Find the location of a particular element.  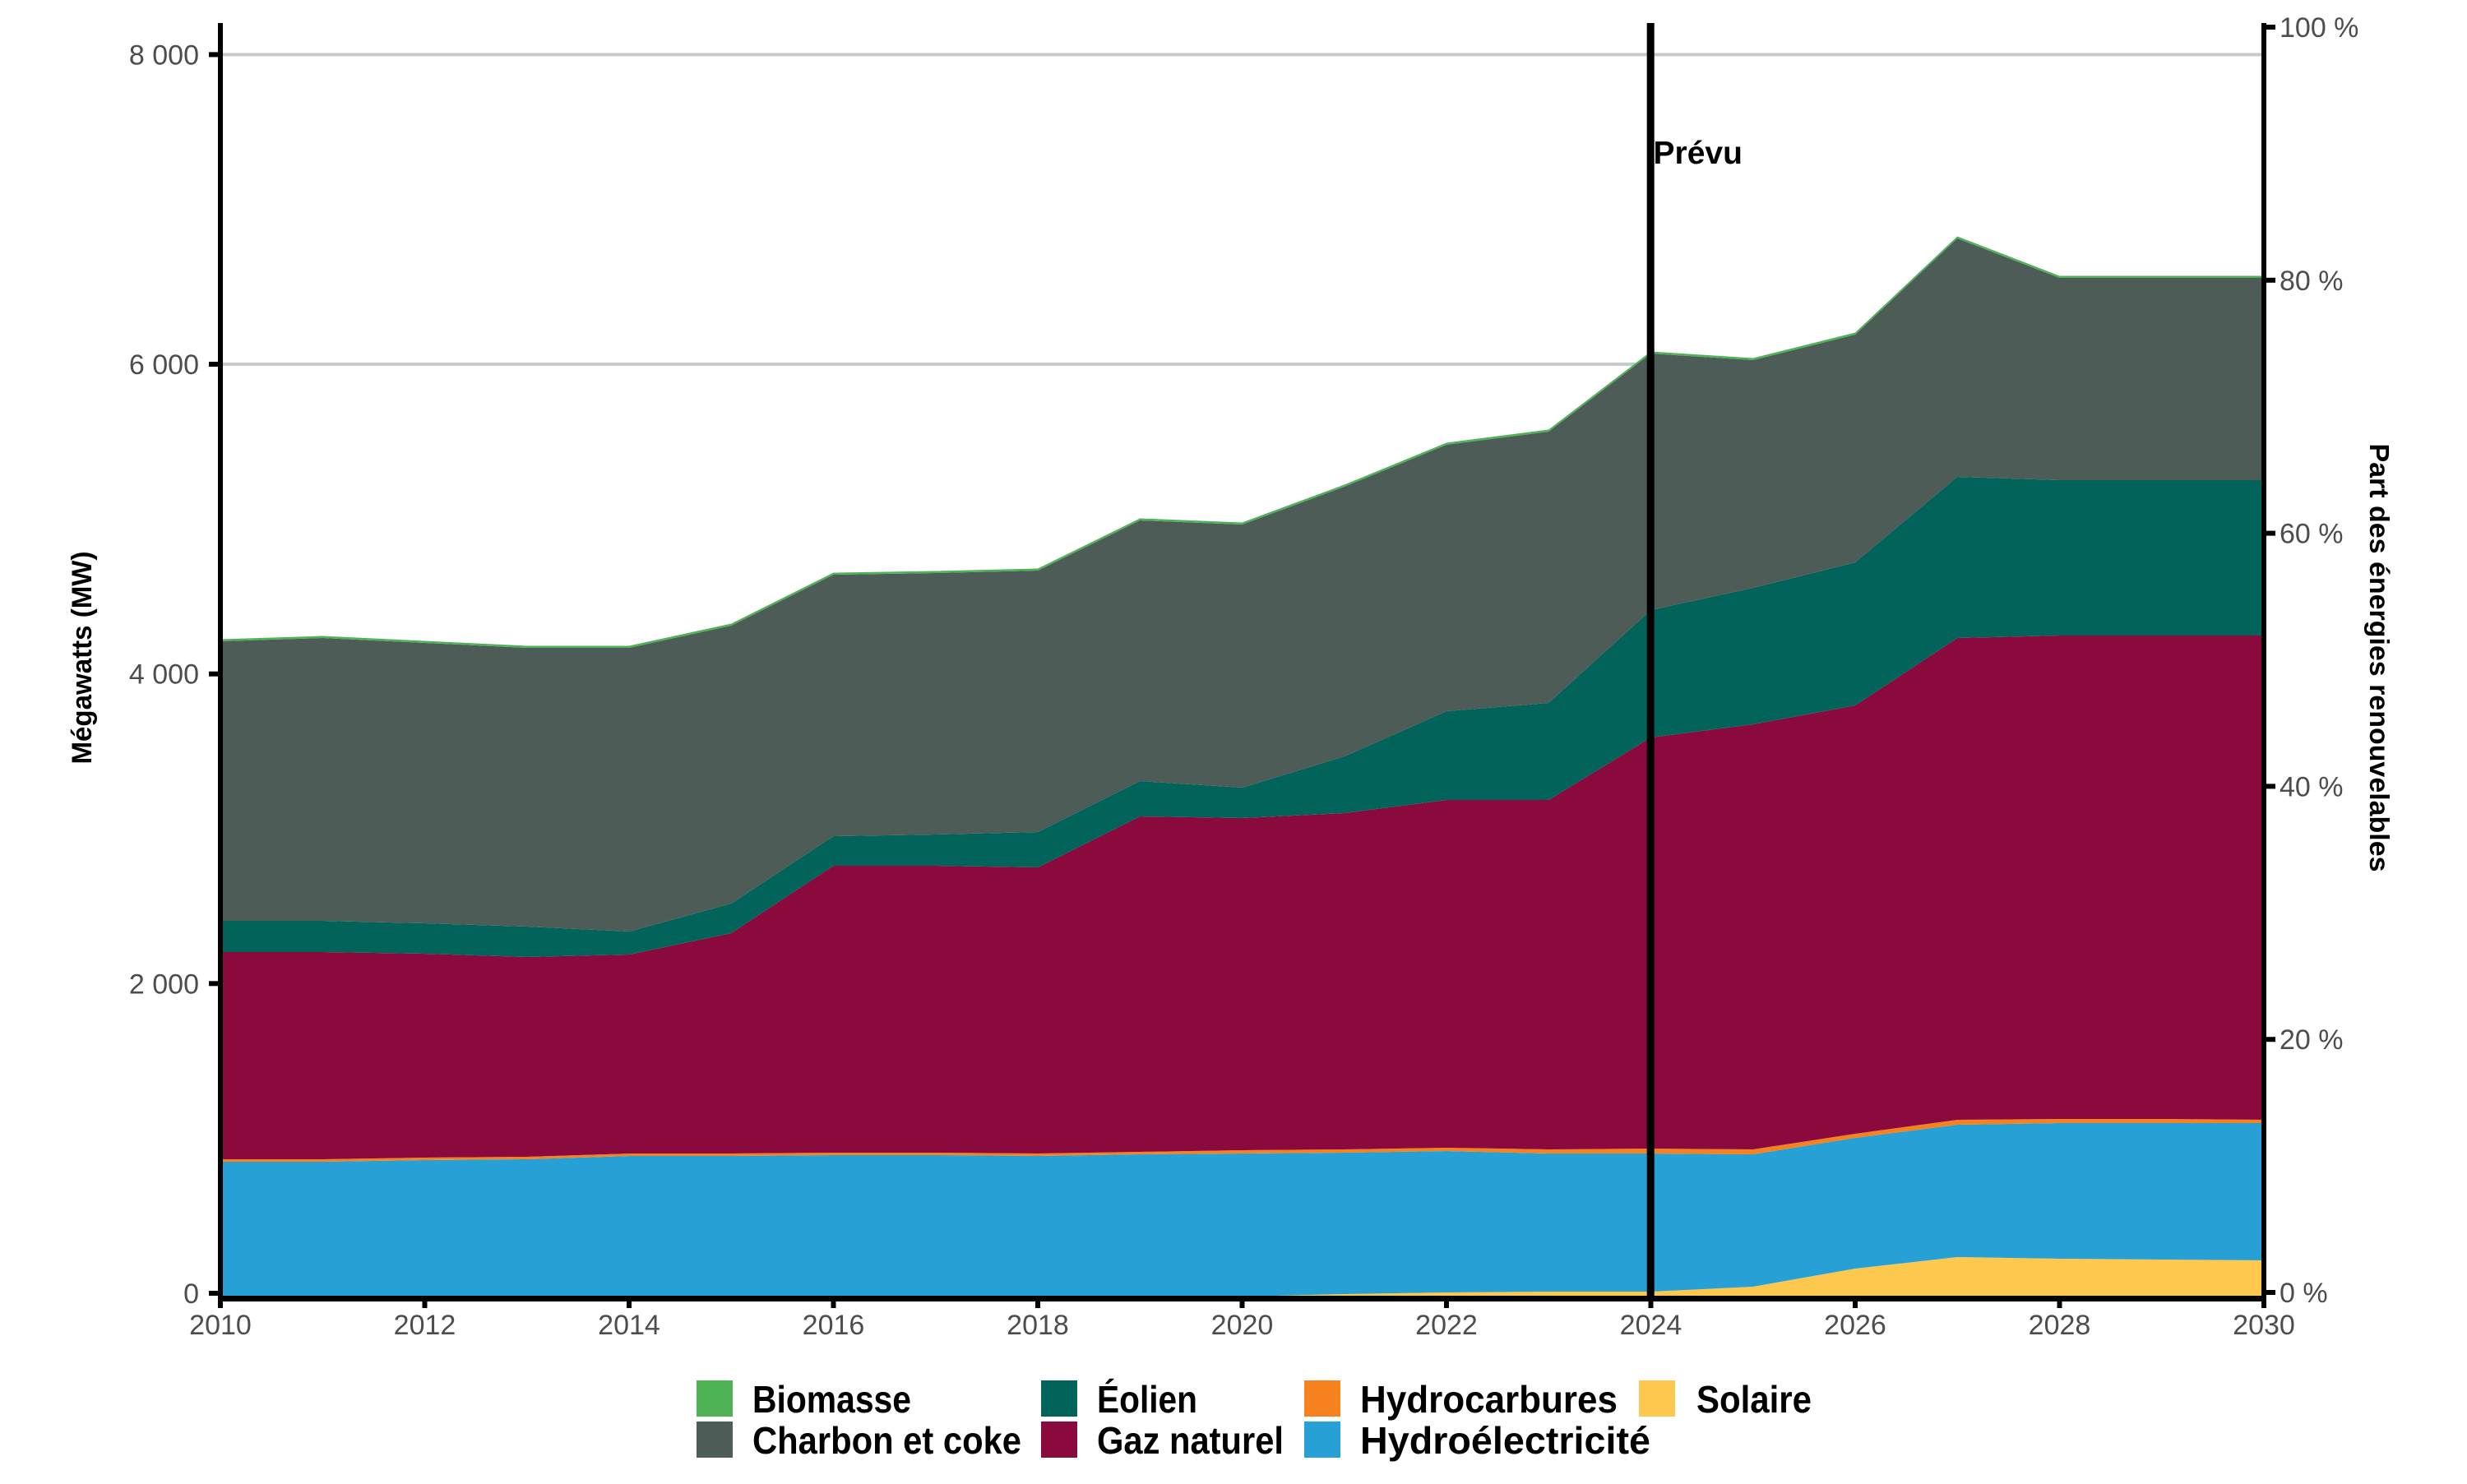

svg-text: 2012 is located at coordinates (425, 1325).